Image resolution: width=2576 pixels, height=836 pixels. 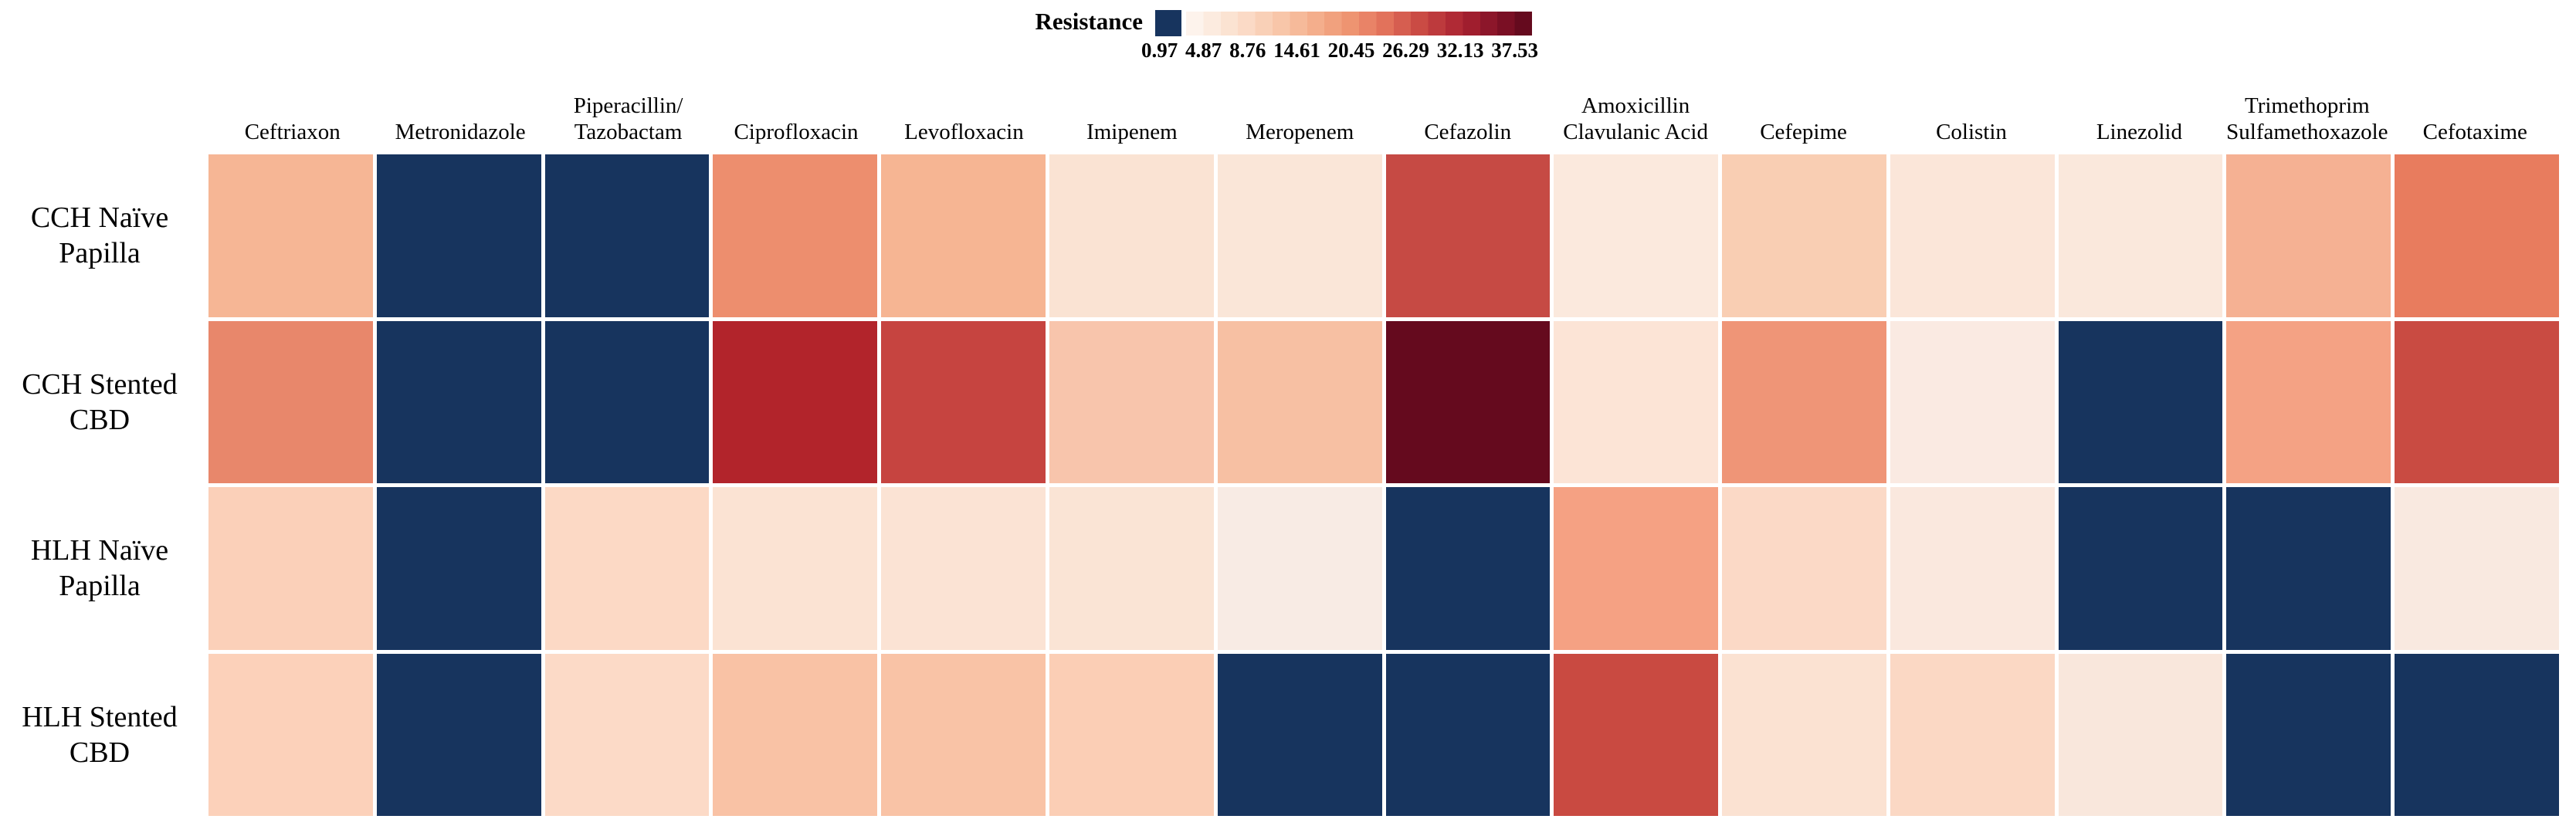 What do you see at coordinates (1460, 50) in the screenshot?
I see `legend-tick-label: 32.13` at bounding box center [1460, 50].